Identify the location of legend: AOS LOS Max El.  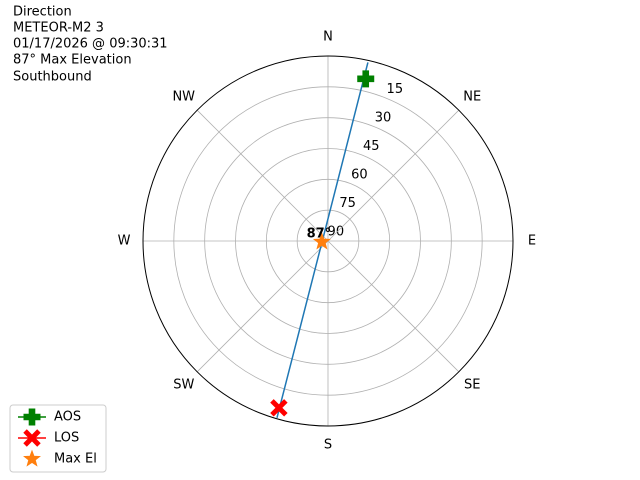
(58, 438).